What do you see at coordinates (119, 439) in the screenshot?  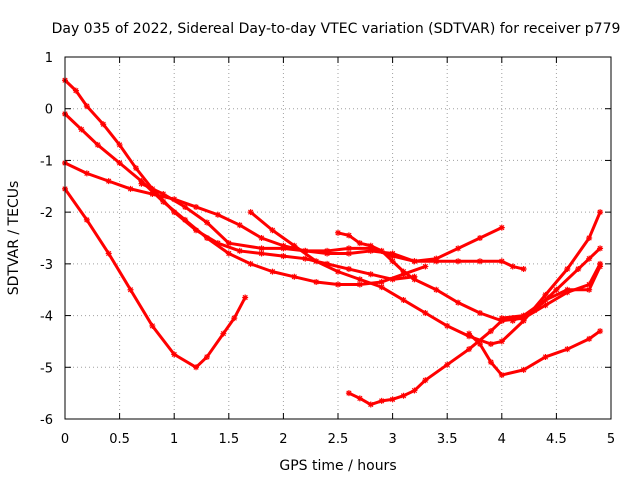 I see `x-tick-label: 0.5` at bounding box center [119, 439].